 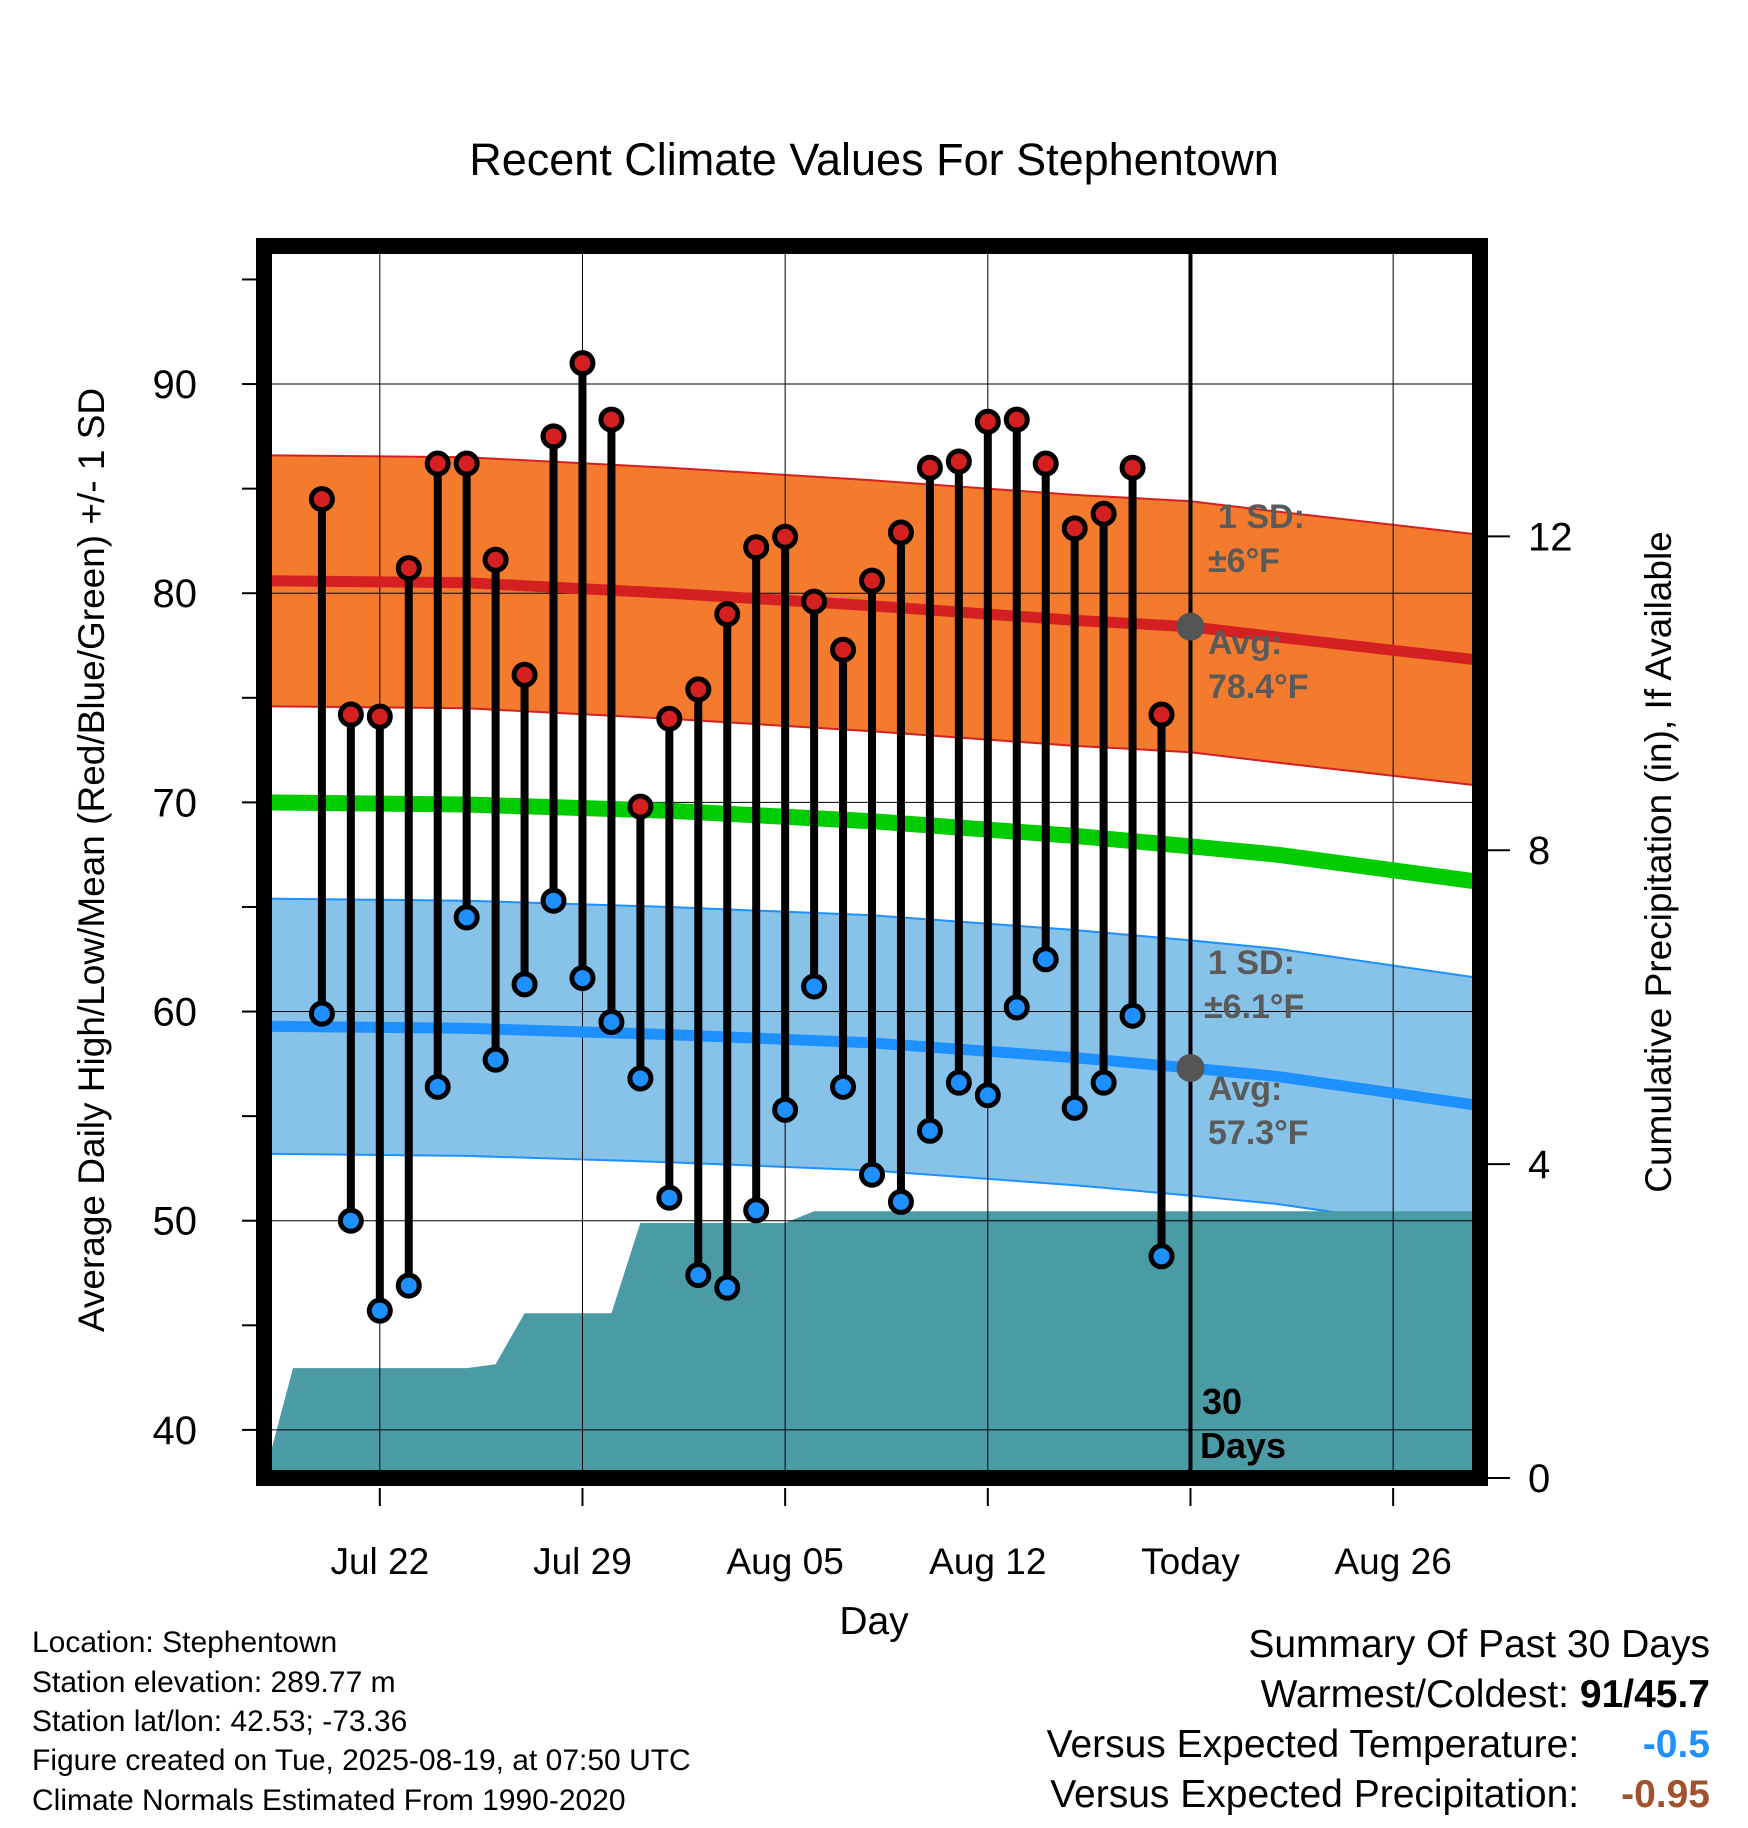 What do you see at coordinates (1313, 1744) in the screenshot?
I see `temp-label: Versus Expected Temperature:` at bounding box center [1313, 1744].